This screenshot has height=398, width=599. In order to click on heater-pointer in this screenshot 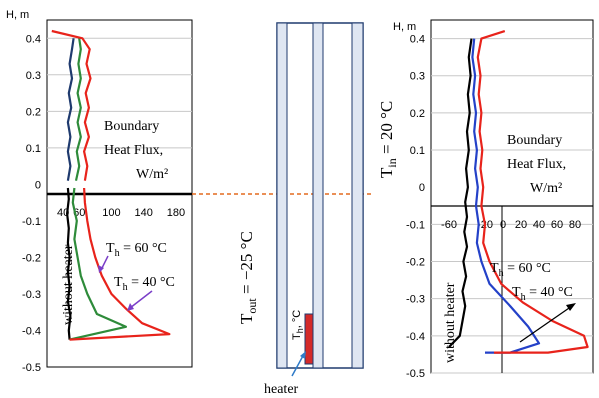, I will do `click(298, 365)`.